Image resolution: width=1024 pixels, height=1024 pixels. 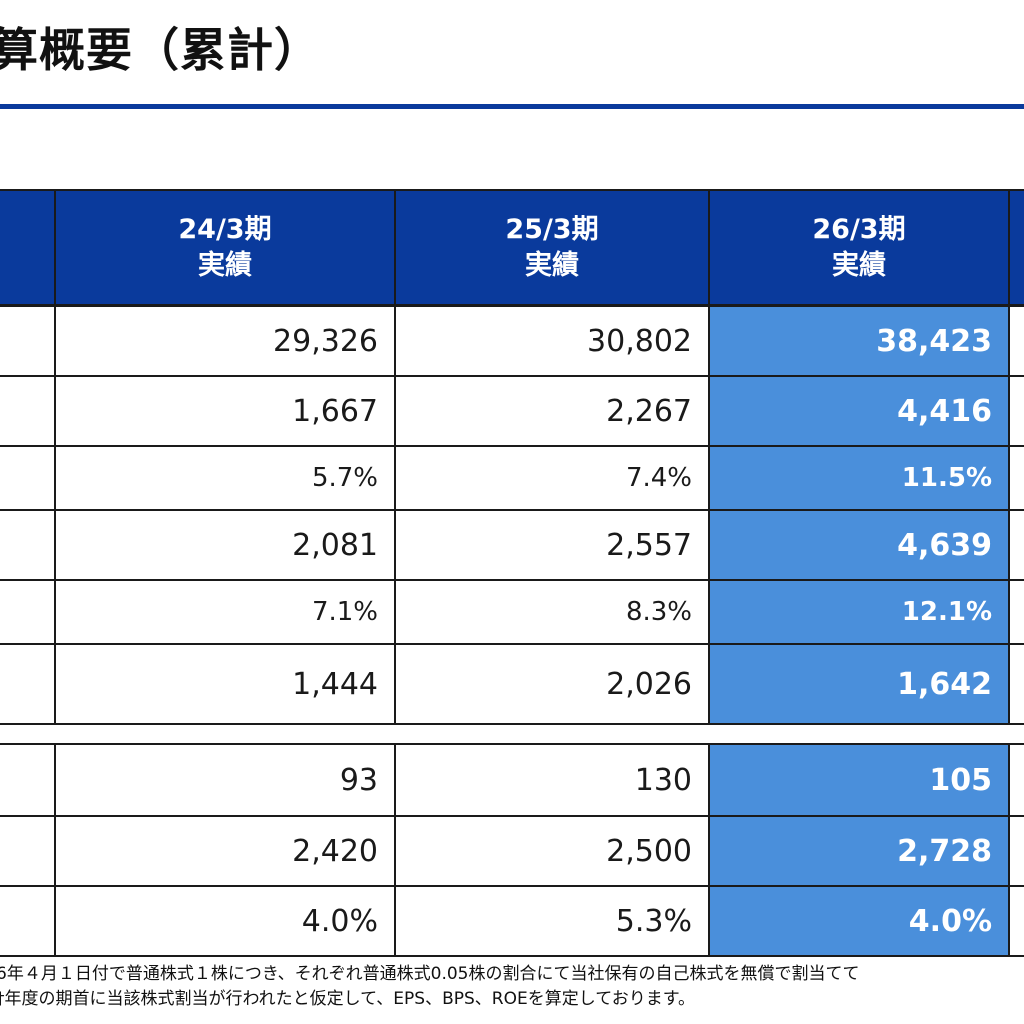 I want to click on header-period: 24/3期, so click(x=225, y=229).